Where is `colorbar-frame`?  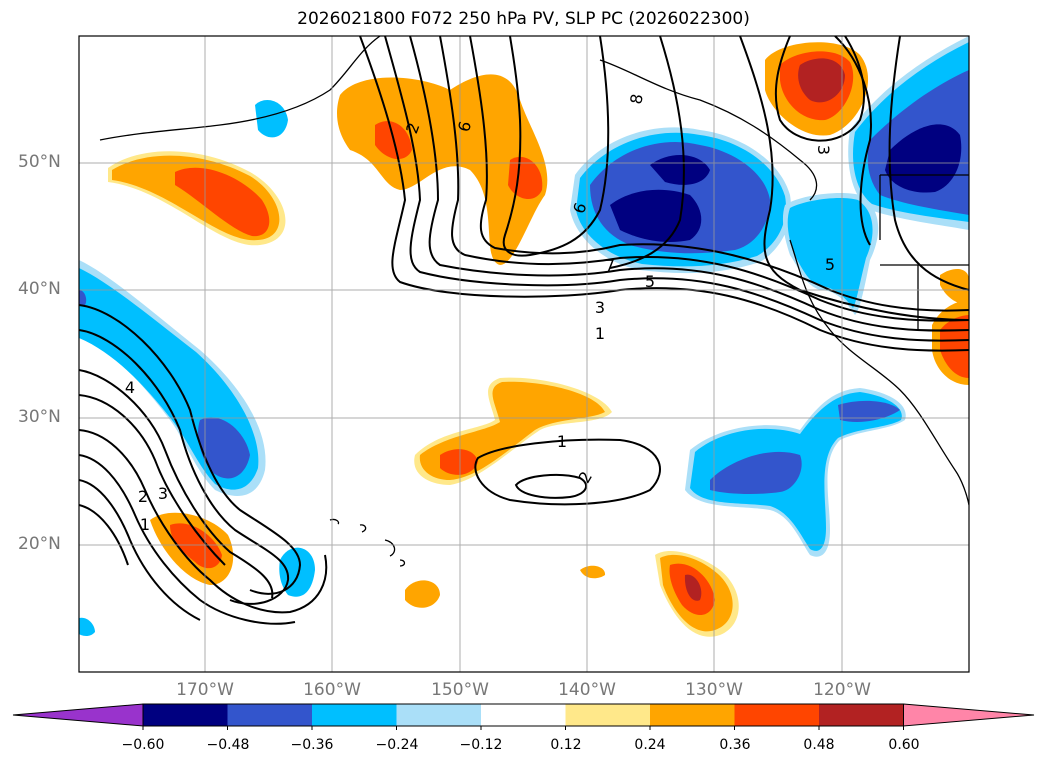
colorbar-frame is located at coordinates (523, 715).